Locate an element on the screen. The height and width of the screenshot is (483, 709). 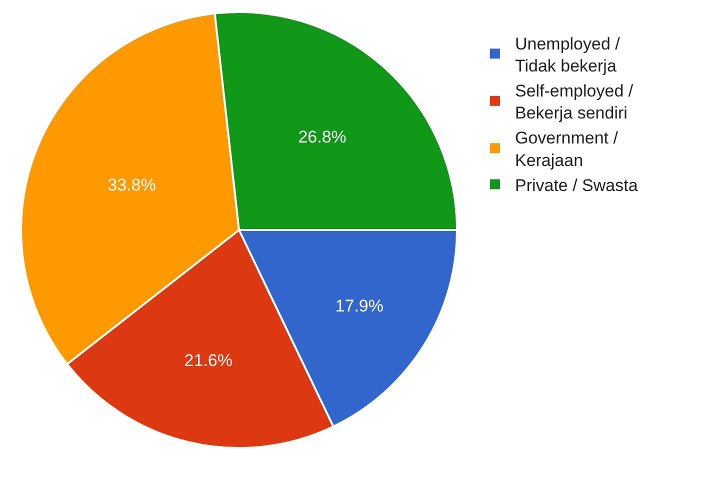
data-label: 33.8% is located at coordinates (132, 184).